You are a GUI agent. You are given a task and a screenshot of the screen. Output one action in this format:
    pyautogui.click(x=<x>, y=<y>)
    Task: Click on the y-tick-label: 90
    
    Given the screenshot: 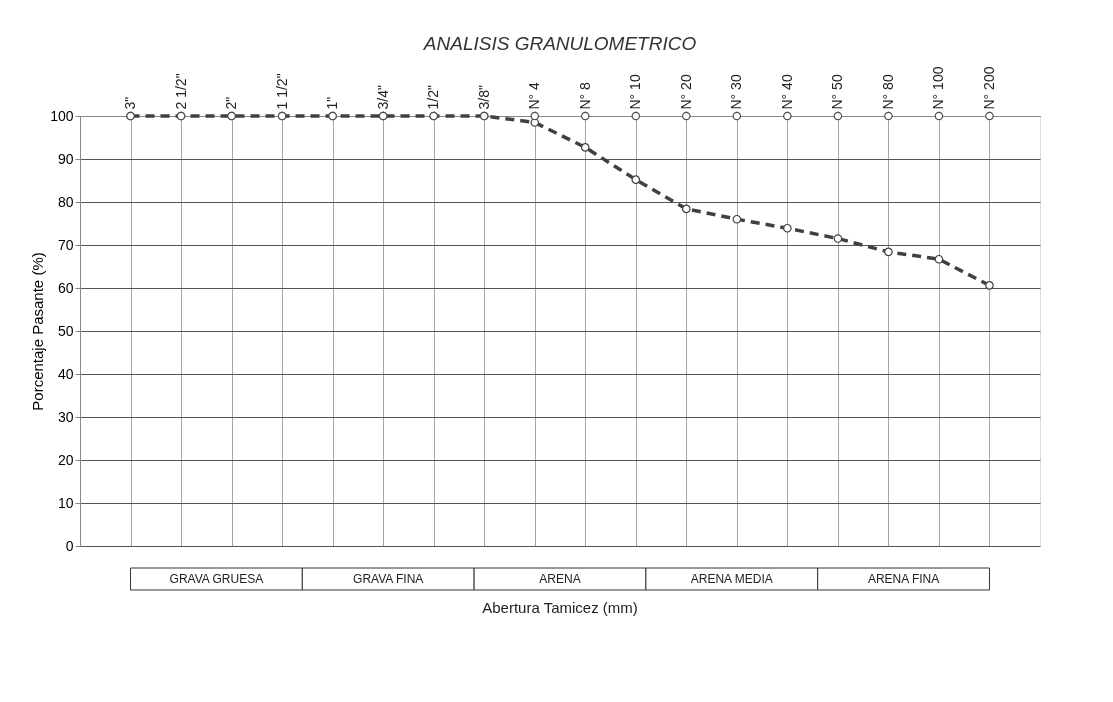 What is the action you would take?
    pyautogui.click(x=65, y=158)
    